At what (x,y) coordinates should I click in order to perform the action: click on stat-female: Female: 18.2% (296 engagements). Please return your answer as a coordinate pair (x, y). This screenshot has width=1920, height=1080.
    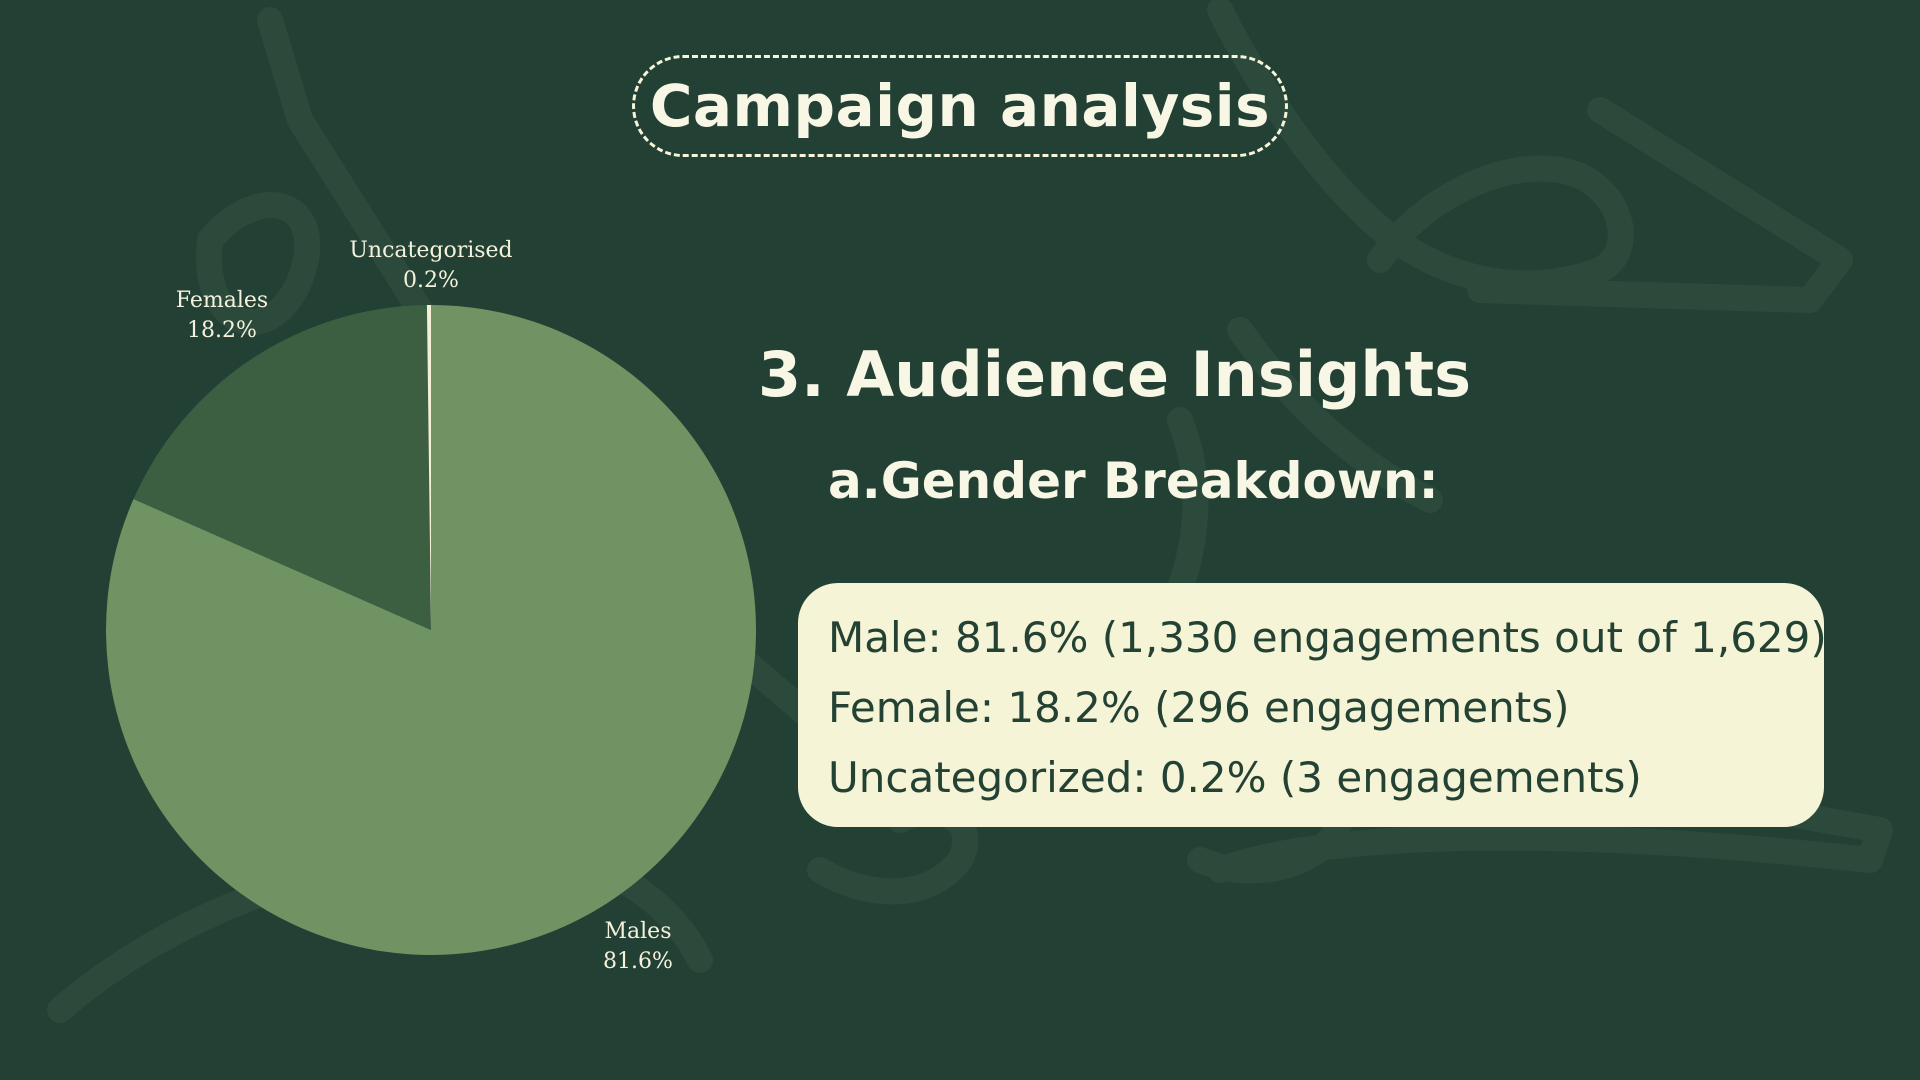
    Looking at the image, I should click on (1199, 707).